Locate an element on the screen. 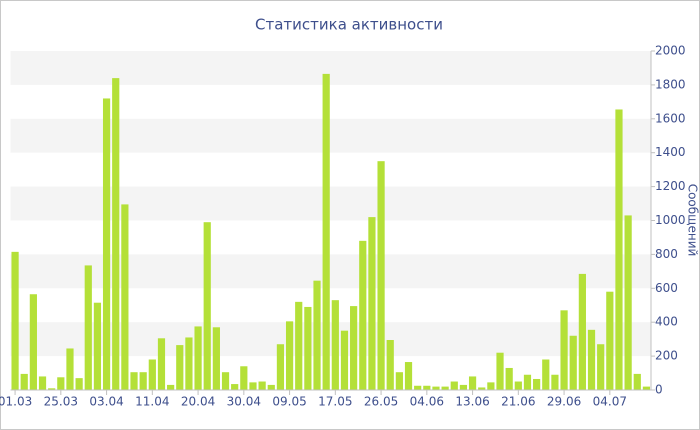  y-tick-label: 1400 is located at coordinates (670, 152).